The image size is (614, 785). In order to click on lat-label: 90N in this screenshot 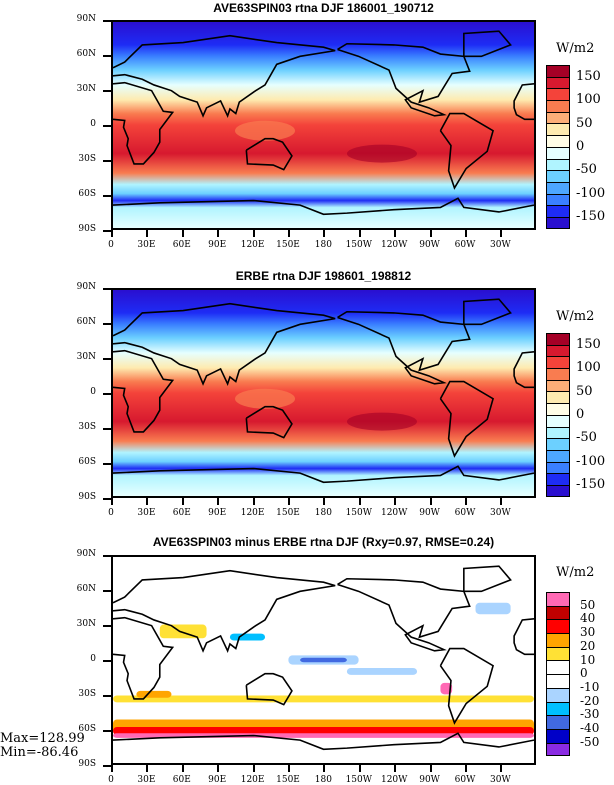, I will do `click(86, 554)`.